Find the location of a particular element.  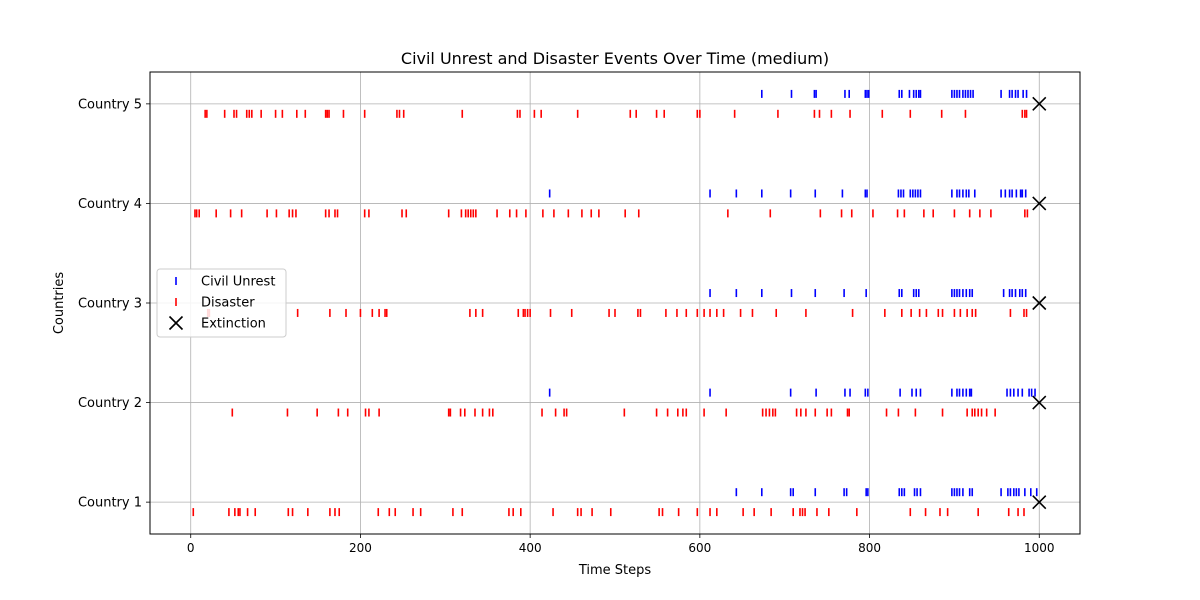

y-tick-label: Country 3 is located at coordinates (110, 304).